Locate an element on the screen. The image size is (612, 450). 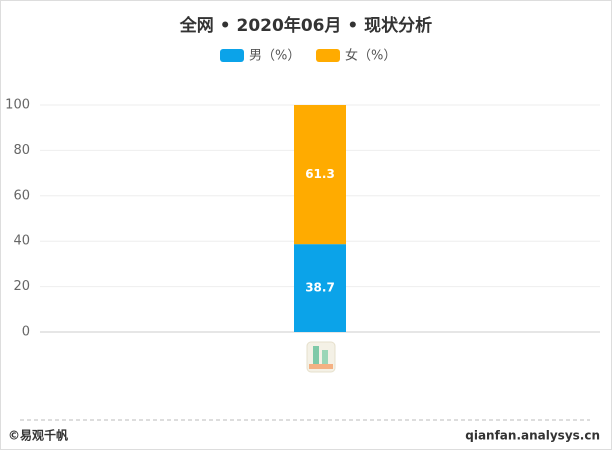
data-label: 38.7 is located at coordinates (320, 288).